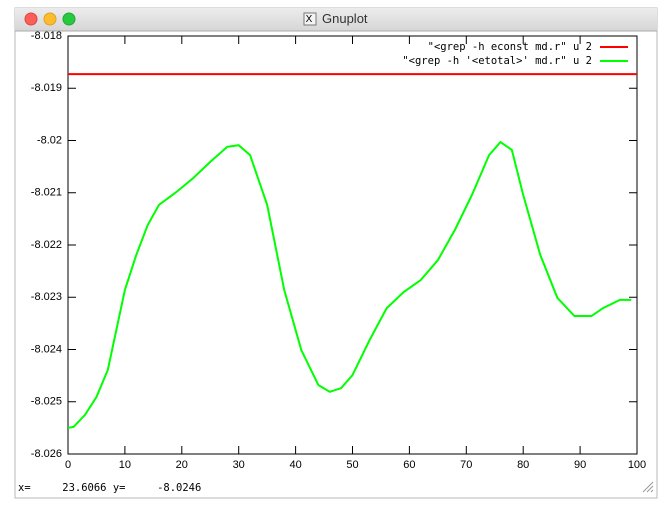  What do you see at coordinates (31, 19) in the screenshot?
I see `close-button` at bounding box center [31, 19].